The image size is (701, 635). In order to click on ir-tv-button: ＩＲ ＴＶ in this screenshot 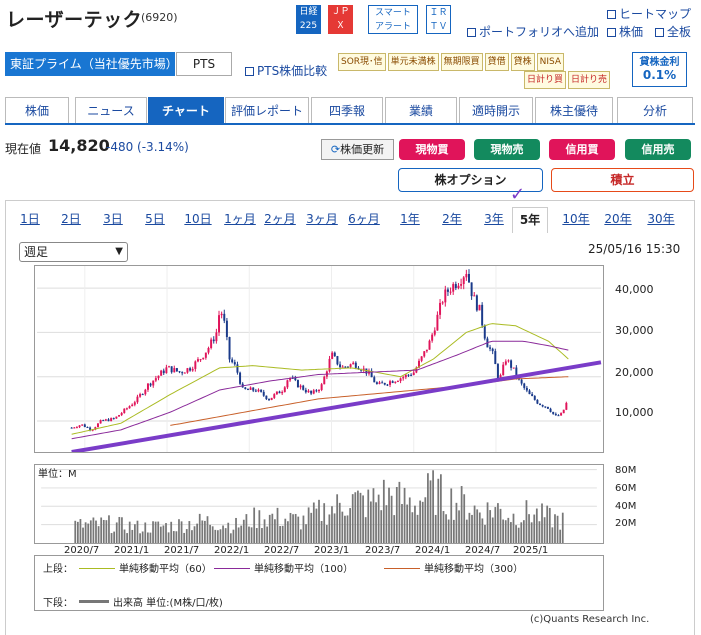, I will do `click(438, 19)`.